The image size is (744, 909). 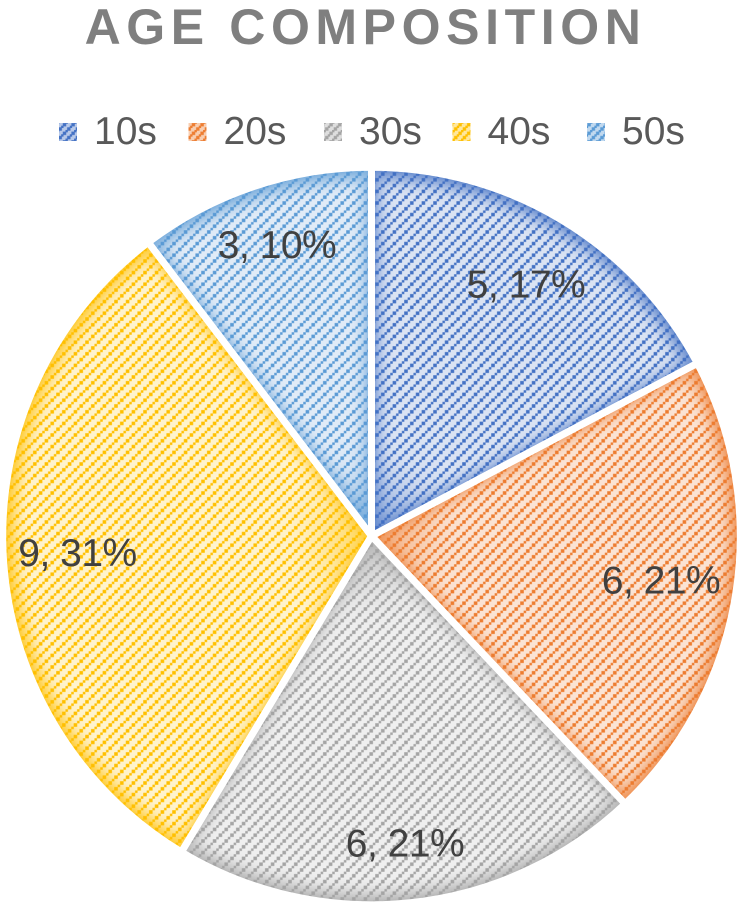 I want to click on svg-text: 50s, so click(x=653, y=131).